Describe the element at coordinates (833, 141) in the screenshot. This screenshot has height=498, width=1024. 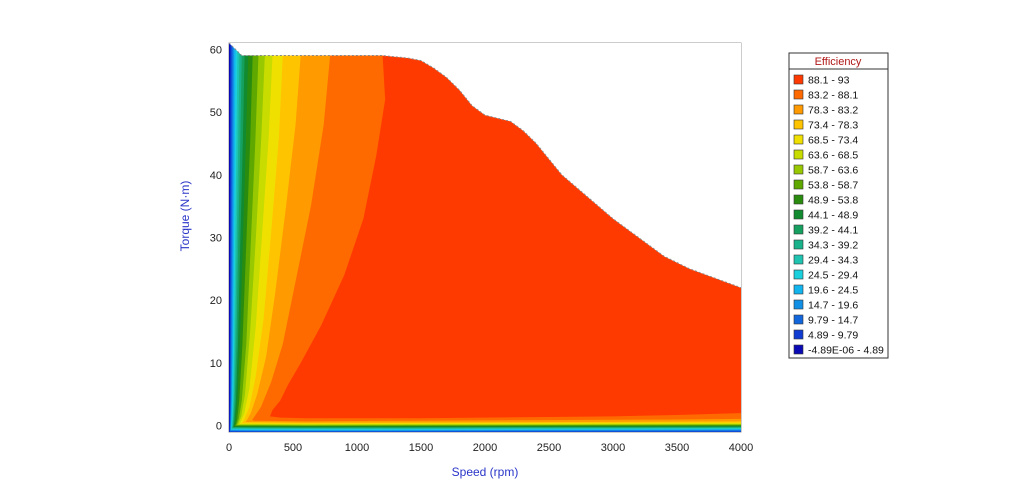
I see `legend-label: 68.5 - 73.4` at that location.